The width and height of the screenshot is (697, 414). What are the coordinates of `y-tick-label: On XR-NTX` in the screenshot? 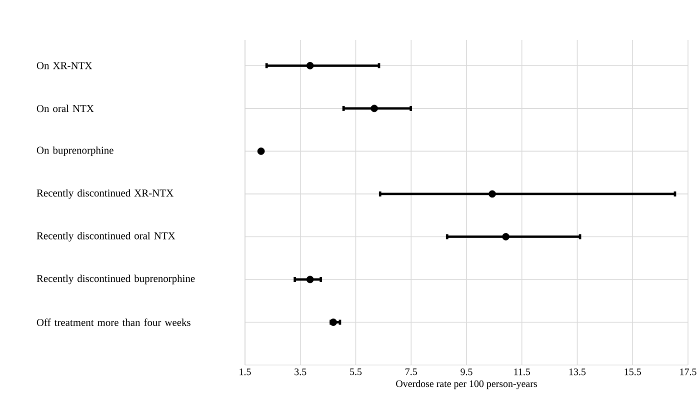 It's located at (64, 66).